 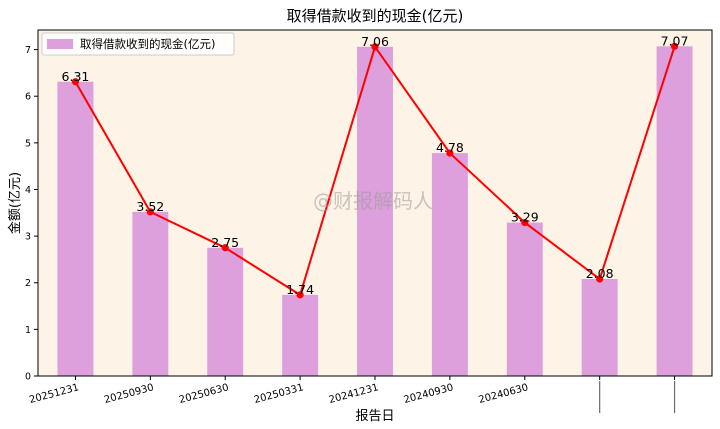 I want to click on watermark: @财报解码人, so click(x=373, y=201).